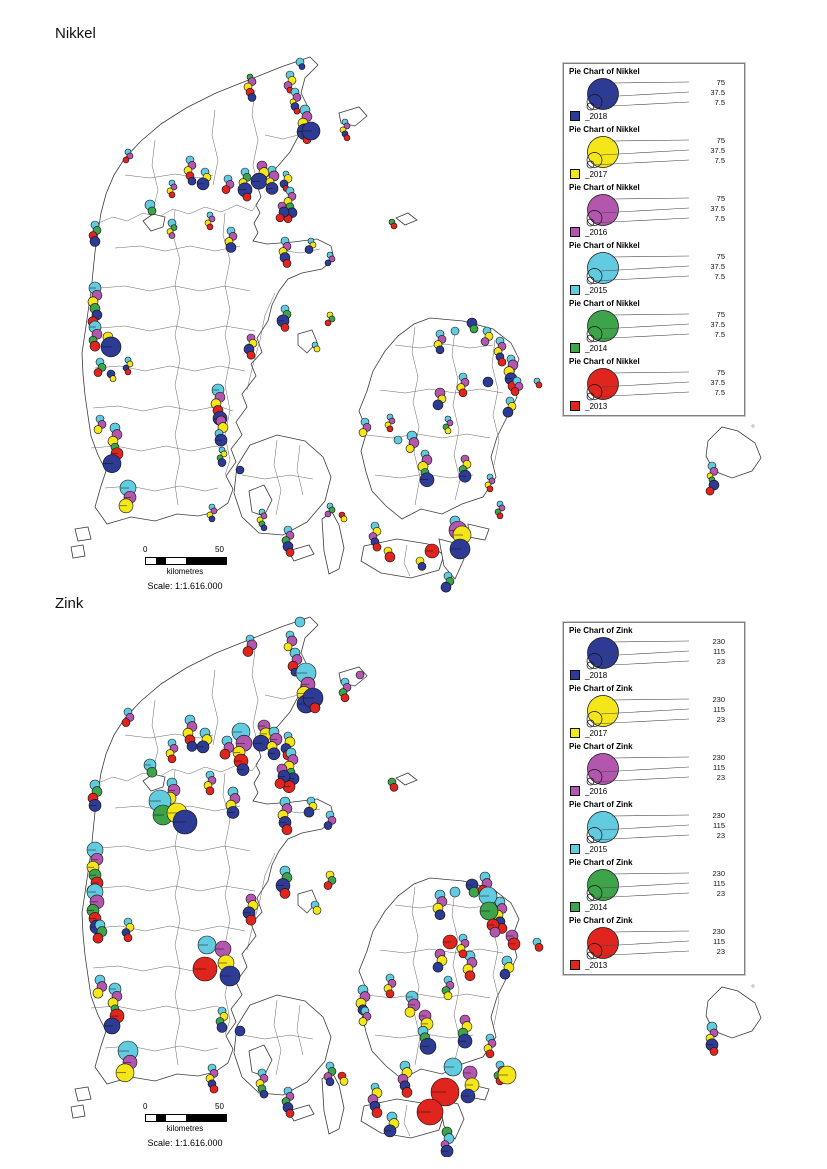 This screenshot has width=827, height=1169. I want to click on langeland-island, so click(333, 543).